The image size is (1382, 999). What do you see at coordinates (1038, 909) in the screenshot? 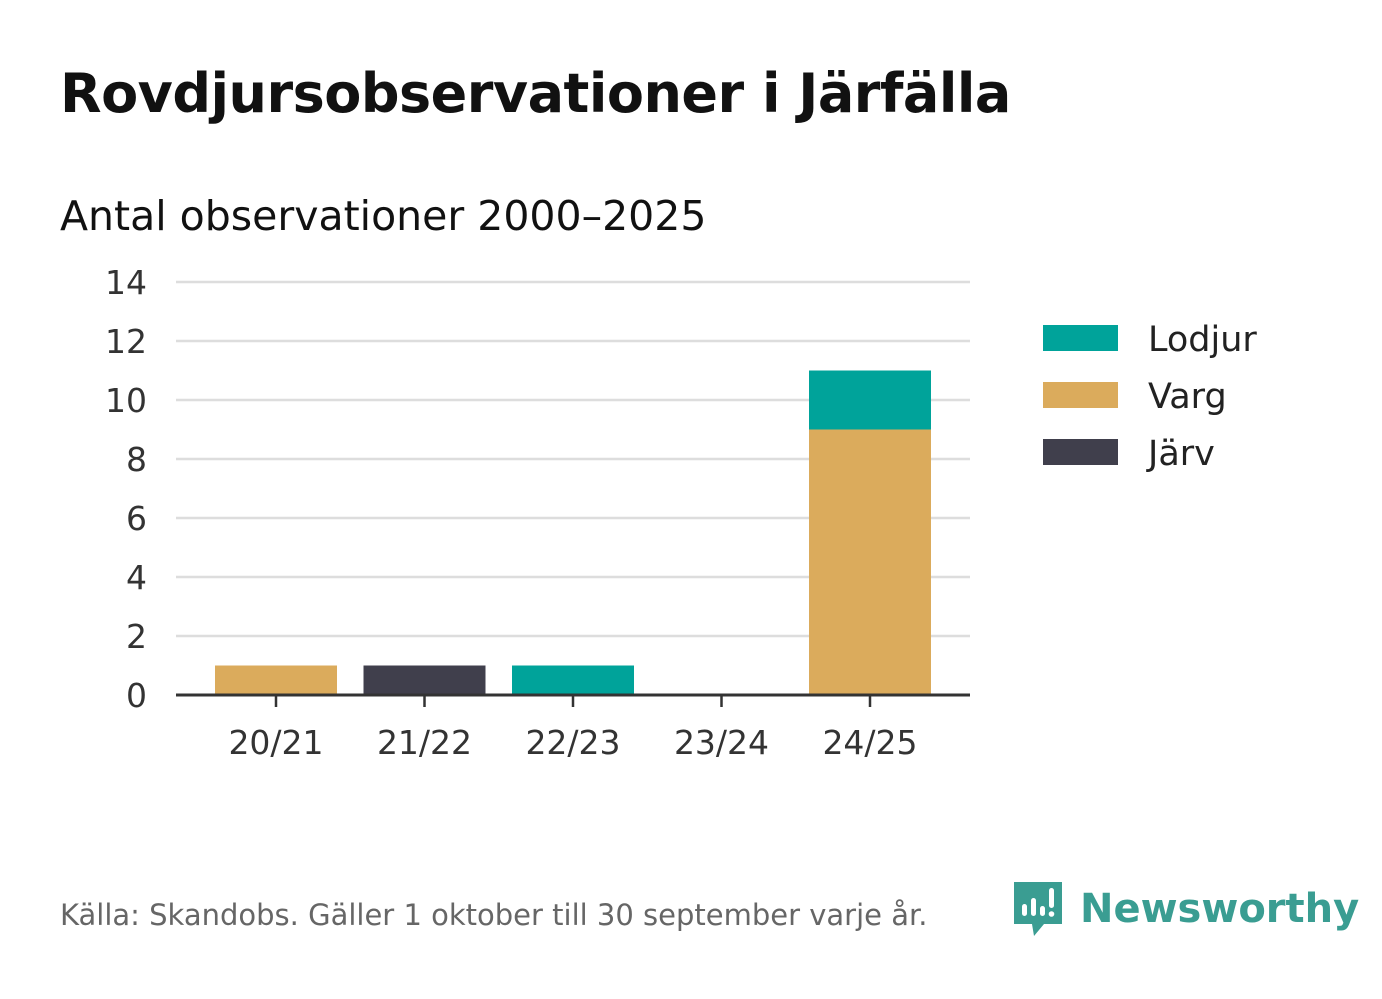
I see `newsworthy-logo-icon` at bounding box center [1038, 909].